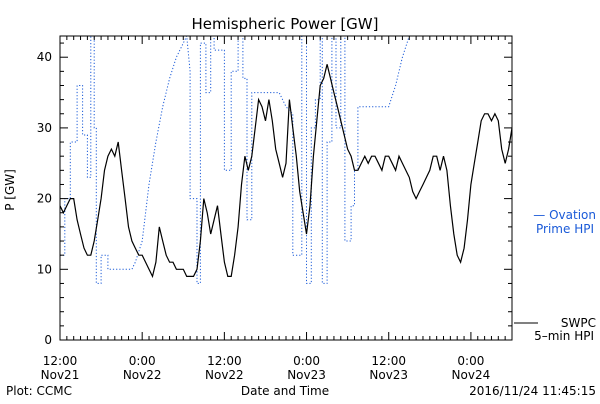 This screenshot has width=600, height=404. I want to click on legend-swpc-line1: SWPC, so click(578, 323).